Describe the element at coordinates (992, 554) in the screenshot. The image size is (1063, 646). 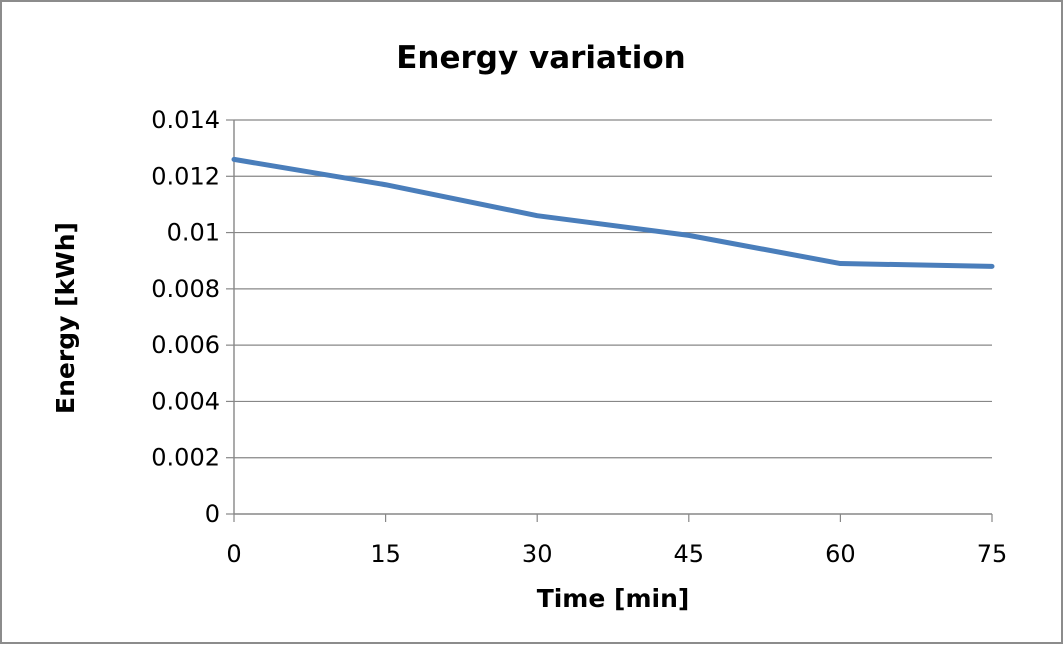
I see `x-tick-label: 75` at that location.